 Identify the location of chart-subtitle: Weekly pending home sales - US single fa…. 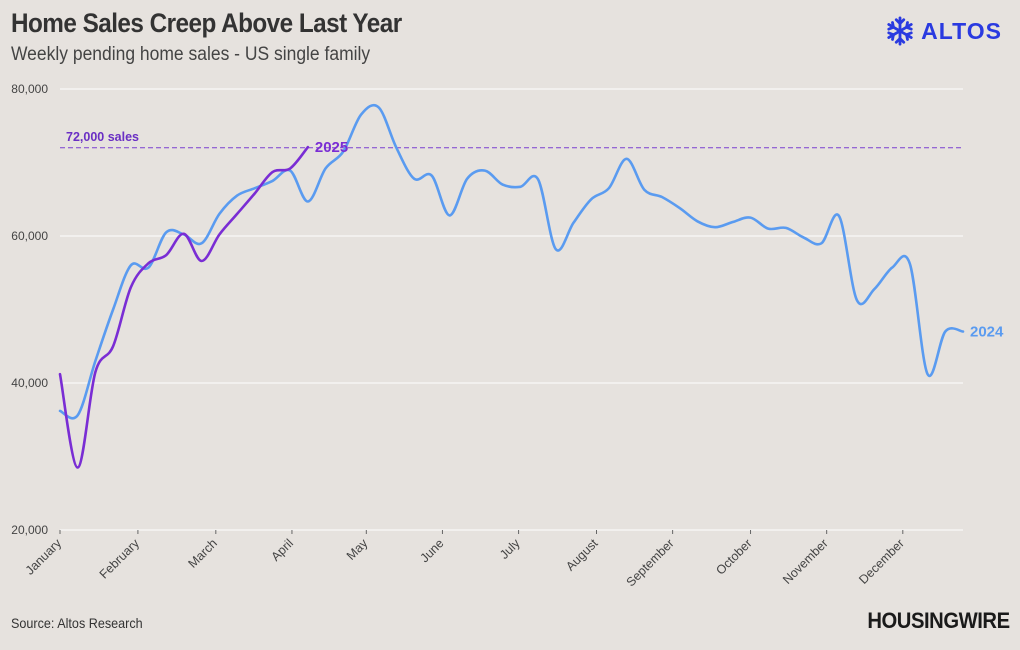
(191, 54).